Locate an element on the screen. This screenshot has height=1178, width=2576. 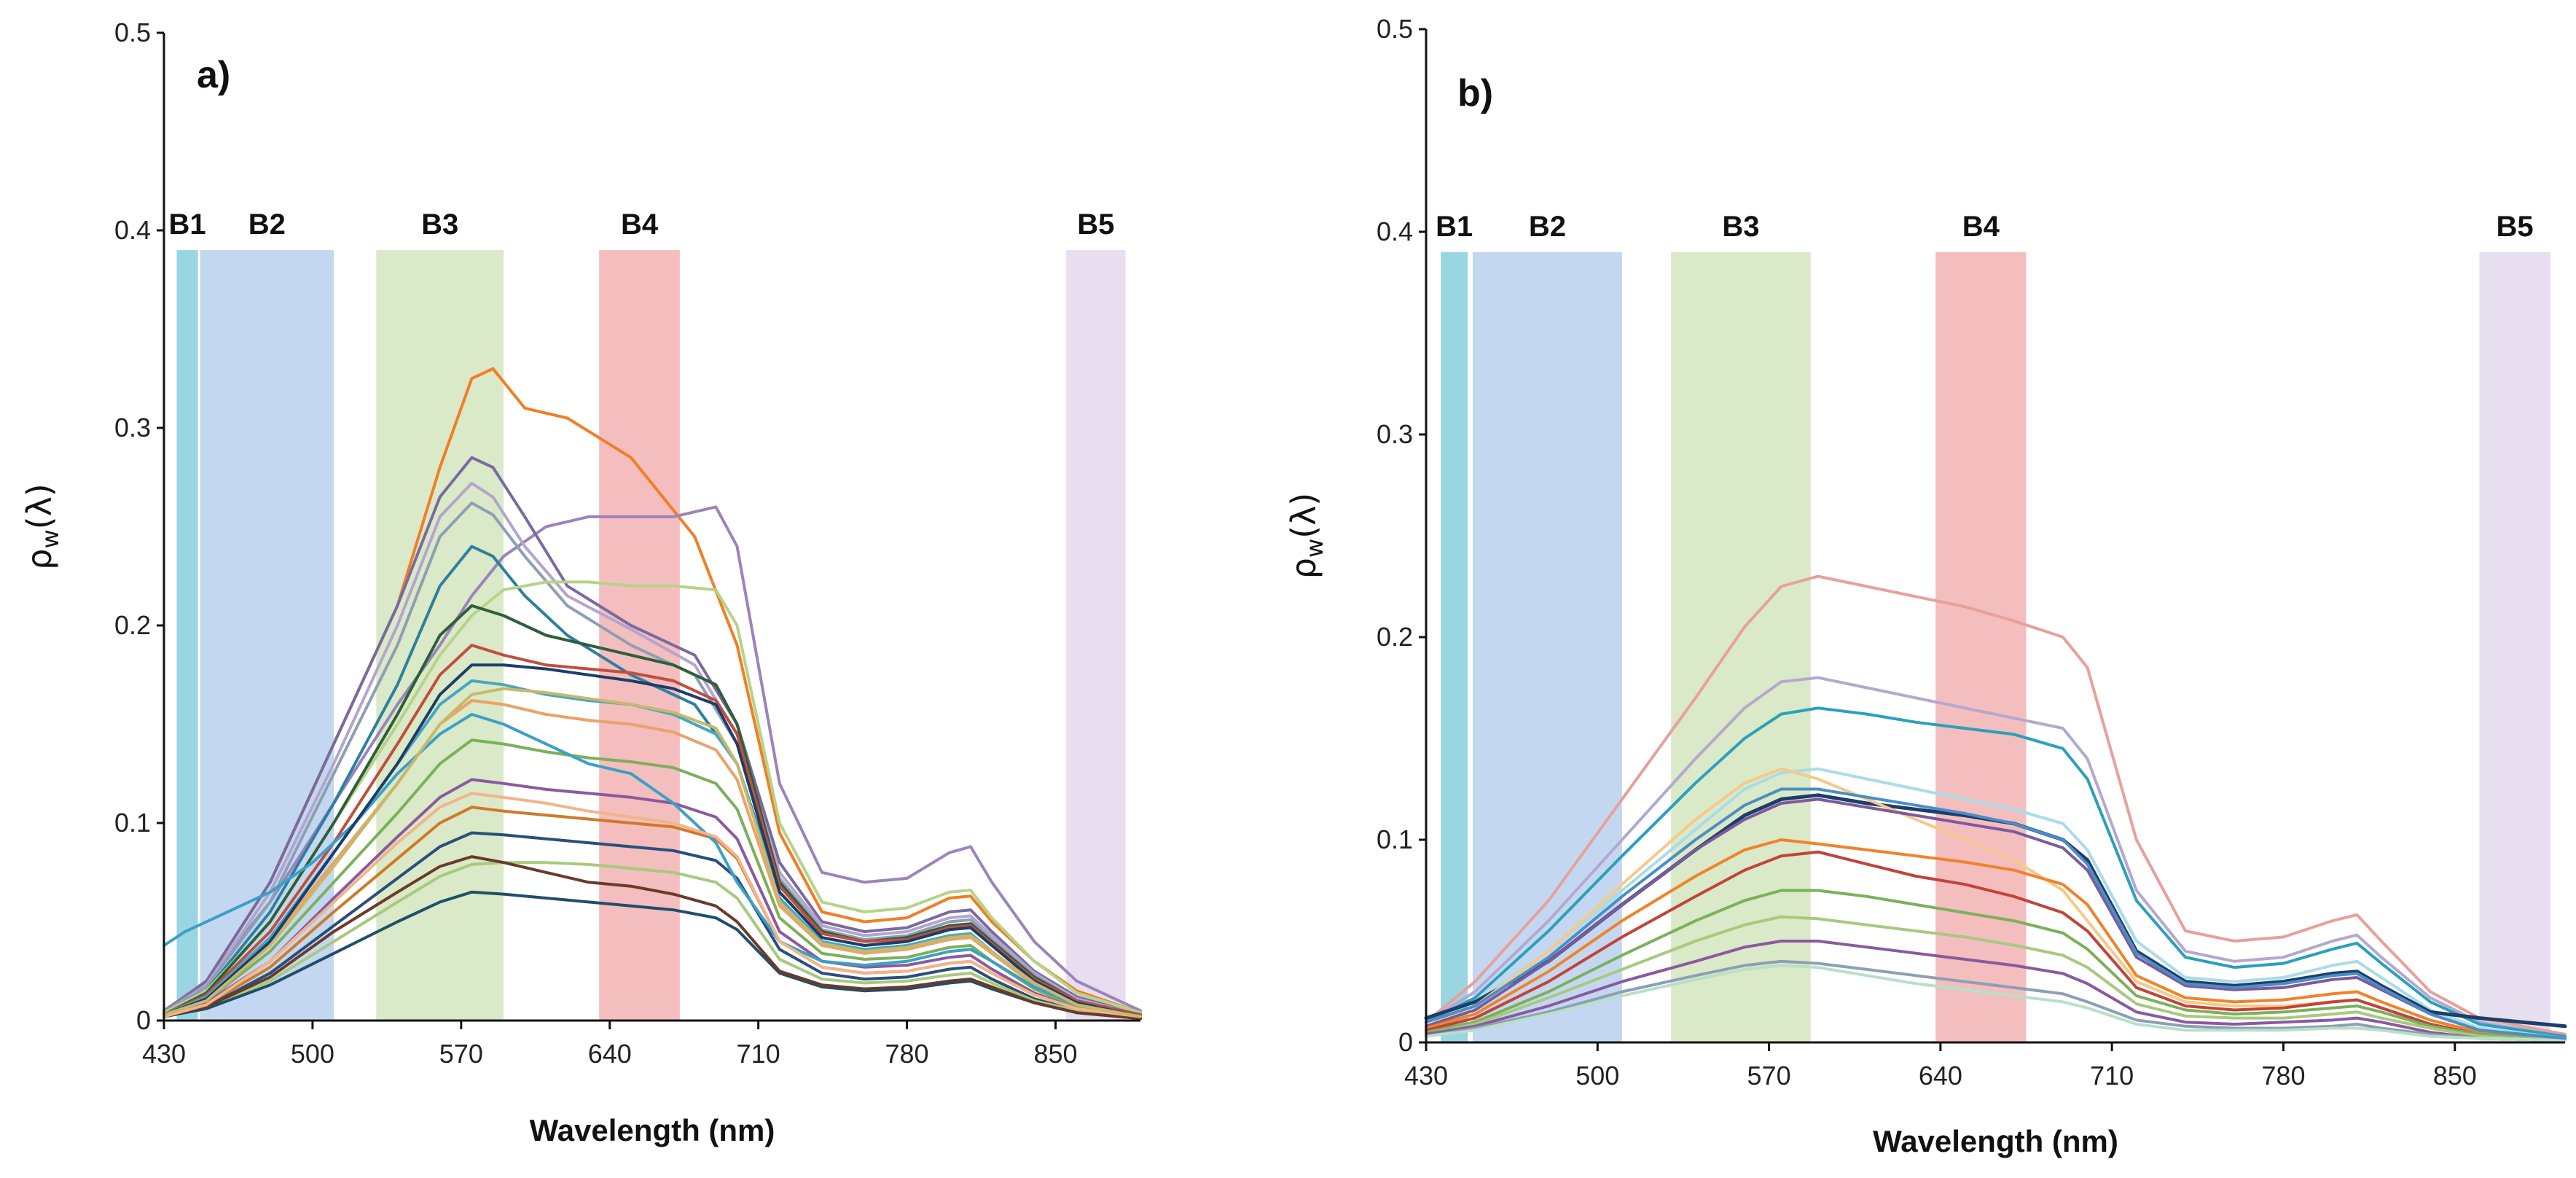
series-line-t9 is located at coordinates (1996, 946).